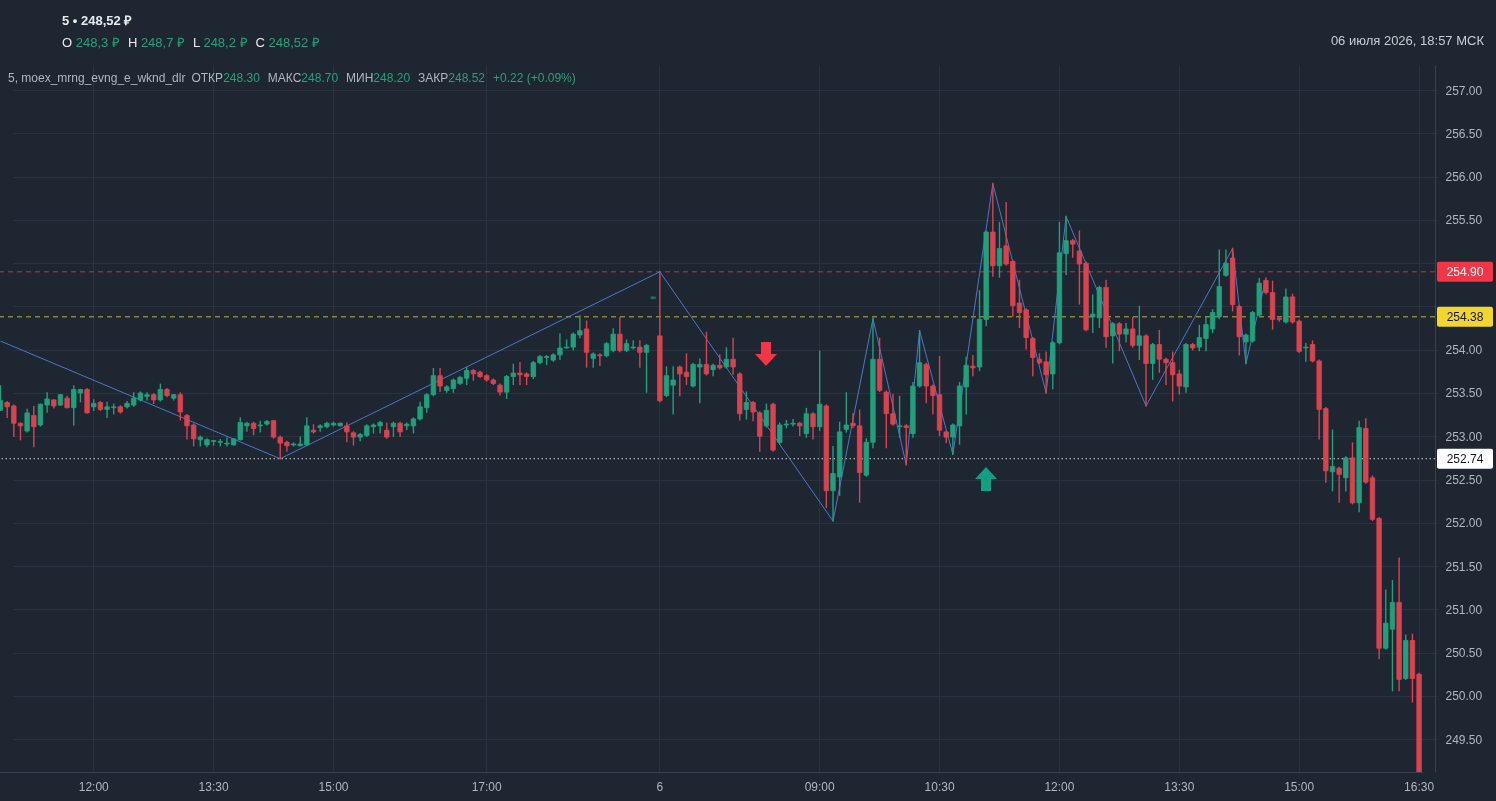 The height and width of the screenshot is (801, 1496). Describe the element at coordinates (1465, 271) in the screenshot. I see `ref-line-label: 254.90` at that location.